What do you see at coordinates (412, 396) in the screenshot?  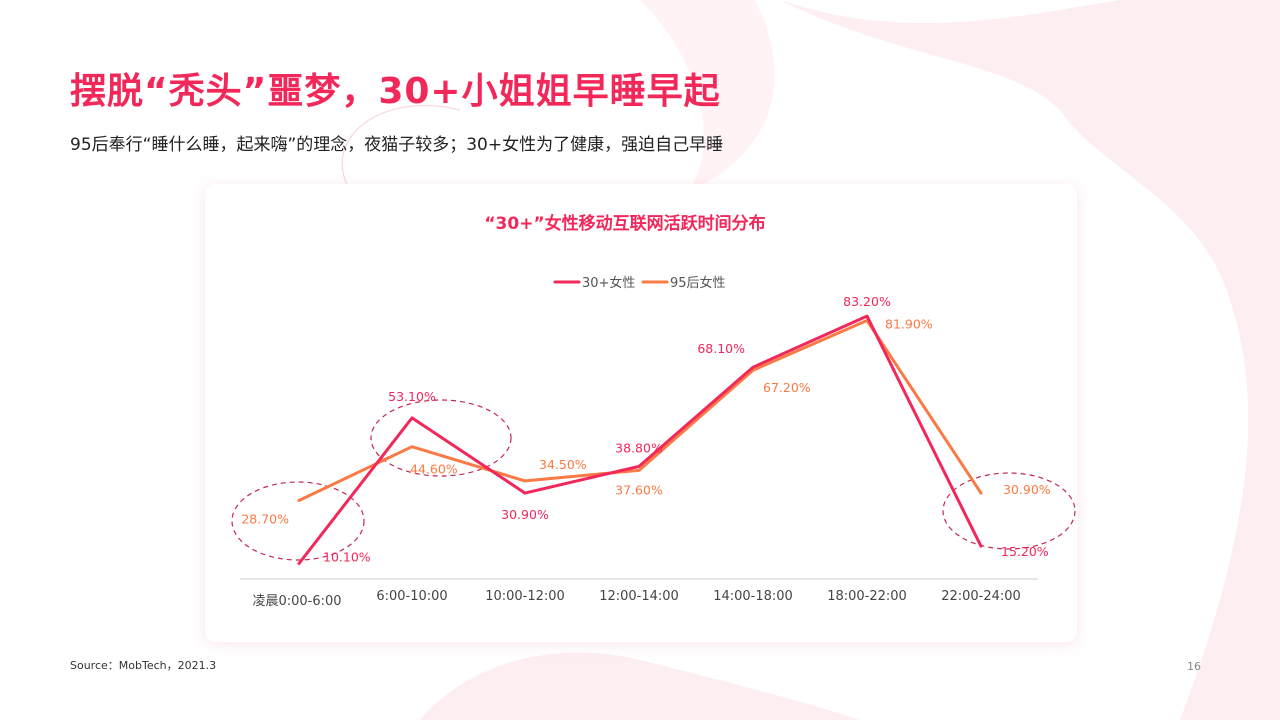 I see `data-label: 53.10%` at bounding box center [412, 396].